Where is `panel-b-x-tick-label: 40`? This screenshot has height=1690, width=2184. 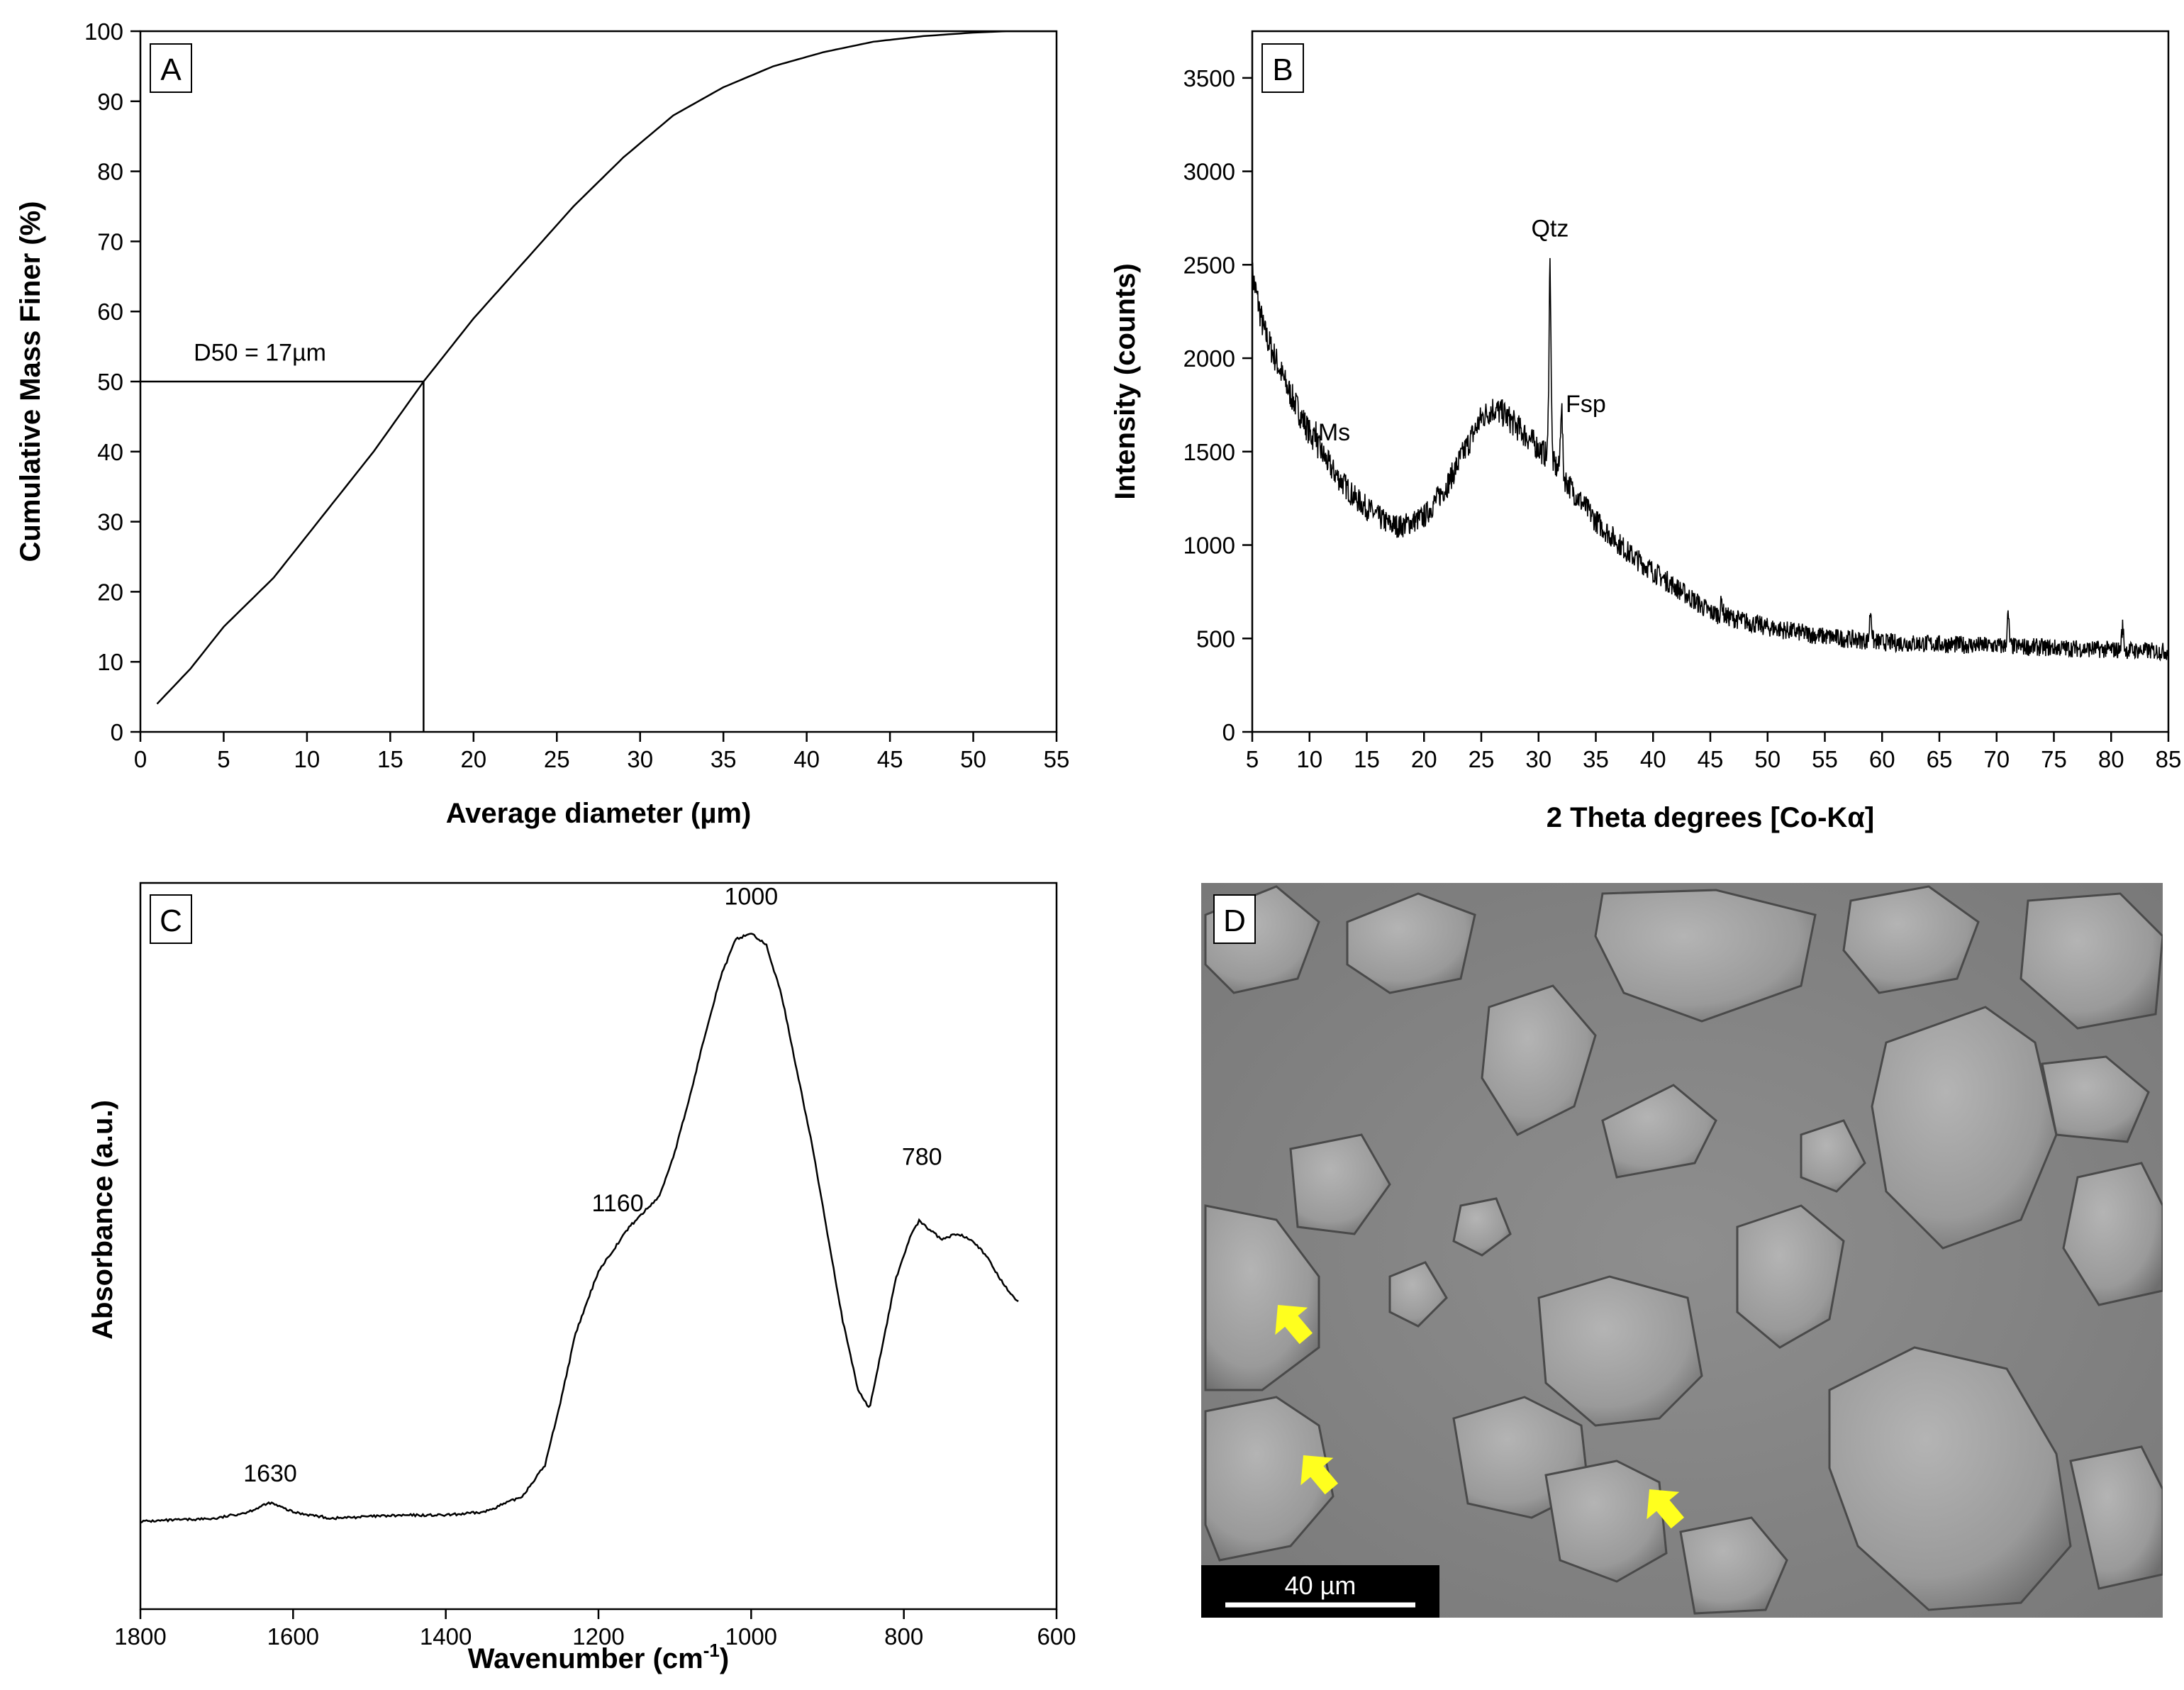 panel-b-x-tick-label: 40 is located at coordinates (1653, 759).